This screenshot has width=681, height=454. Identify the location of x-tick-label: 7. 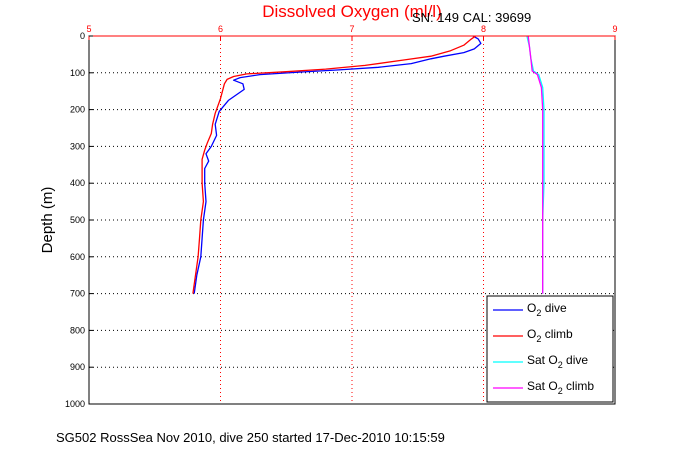
(351, 29).